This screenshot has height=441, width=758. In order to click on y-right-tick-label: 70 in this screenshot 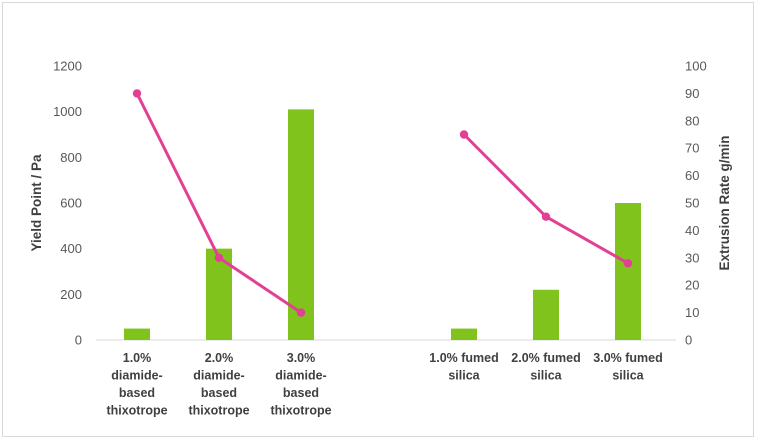, I will do `click(692, 148)`.